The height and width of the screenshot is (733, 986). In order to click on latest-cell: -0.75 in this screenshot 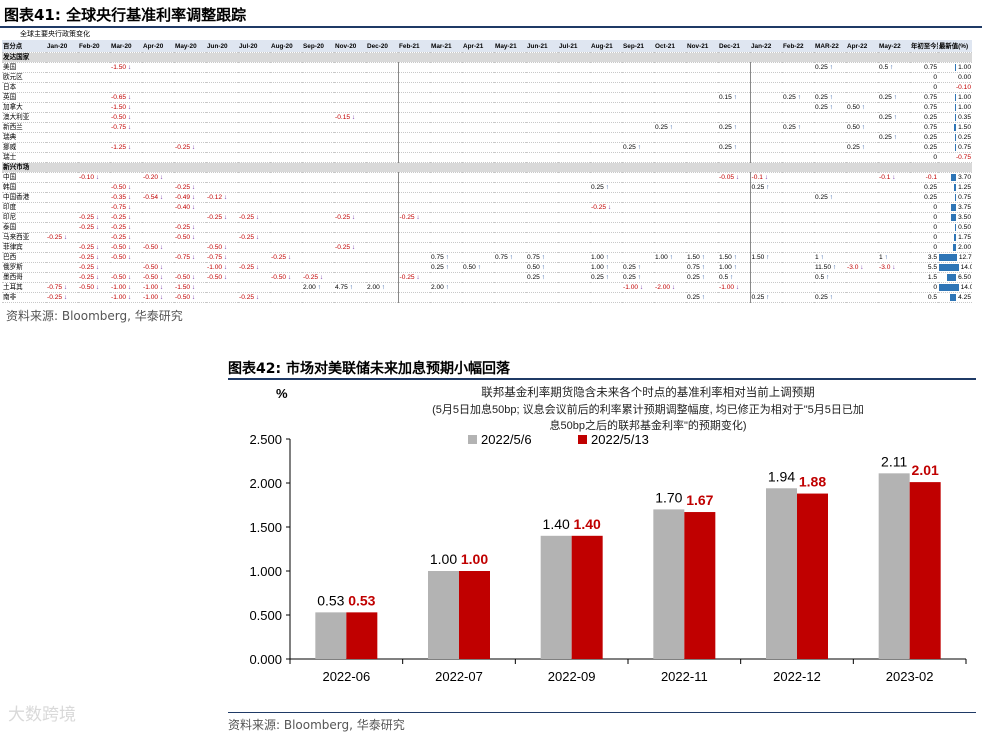, I will do `click(955, 157)`.